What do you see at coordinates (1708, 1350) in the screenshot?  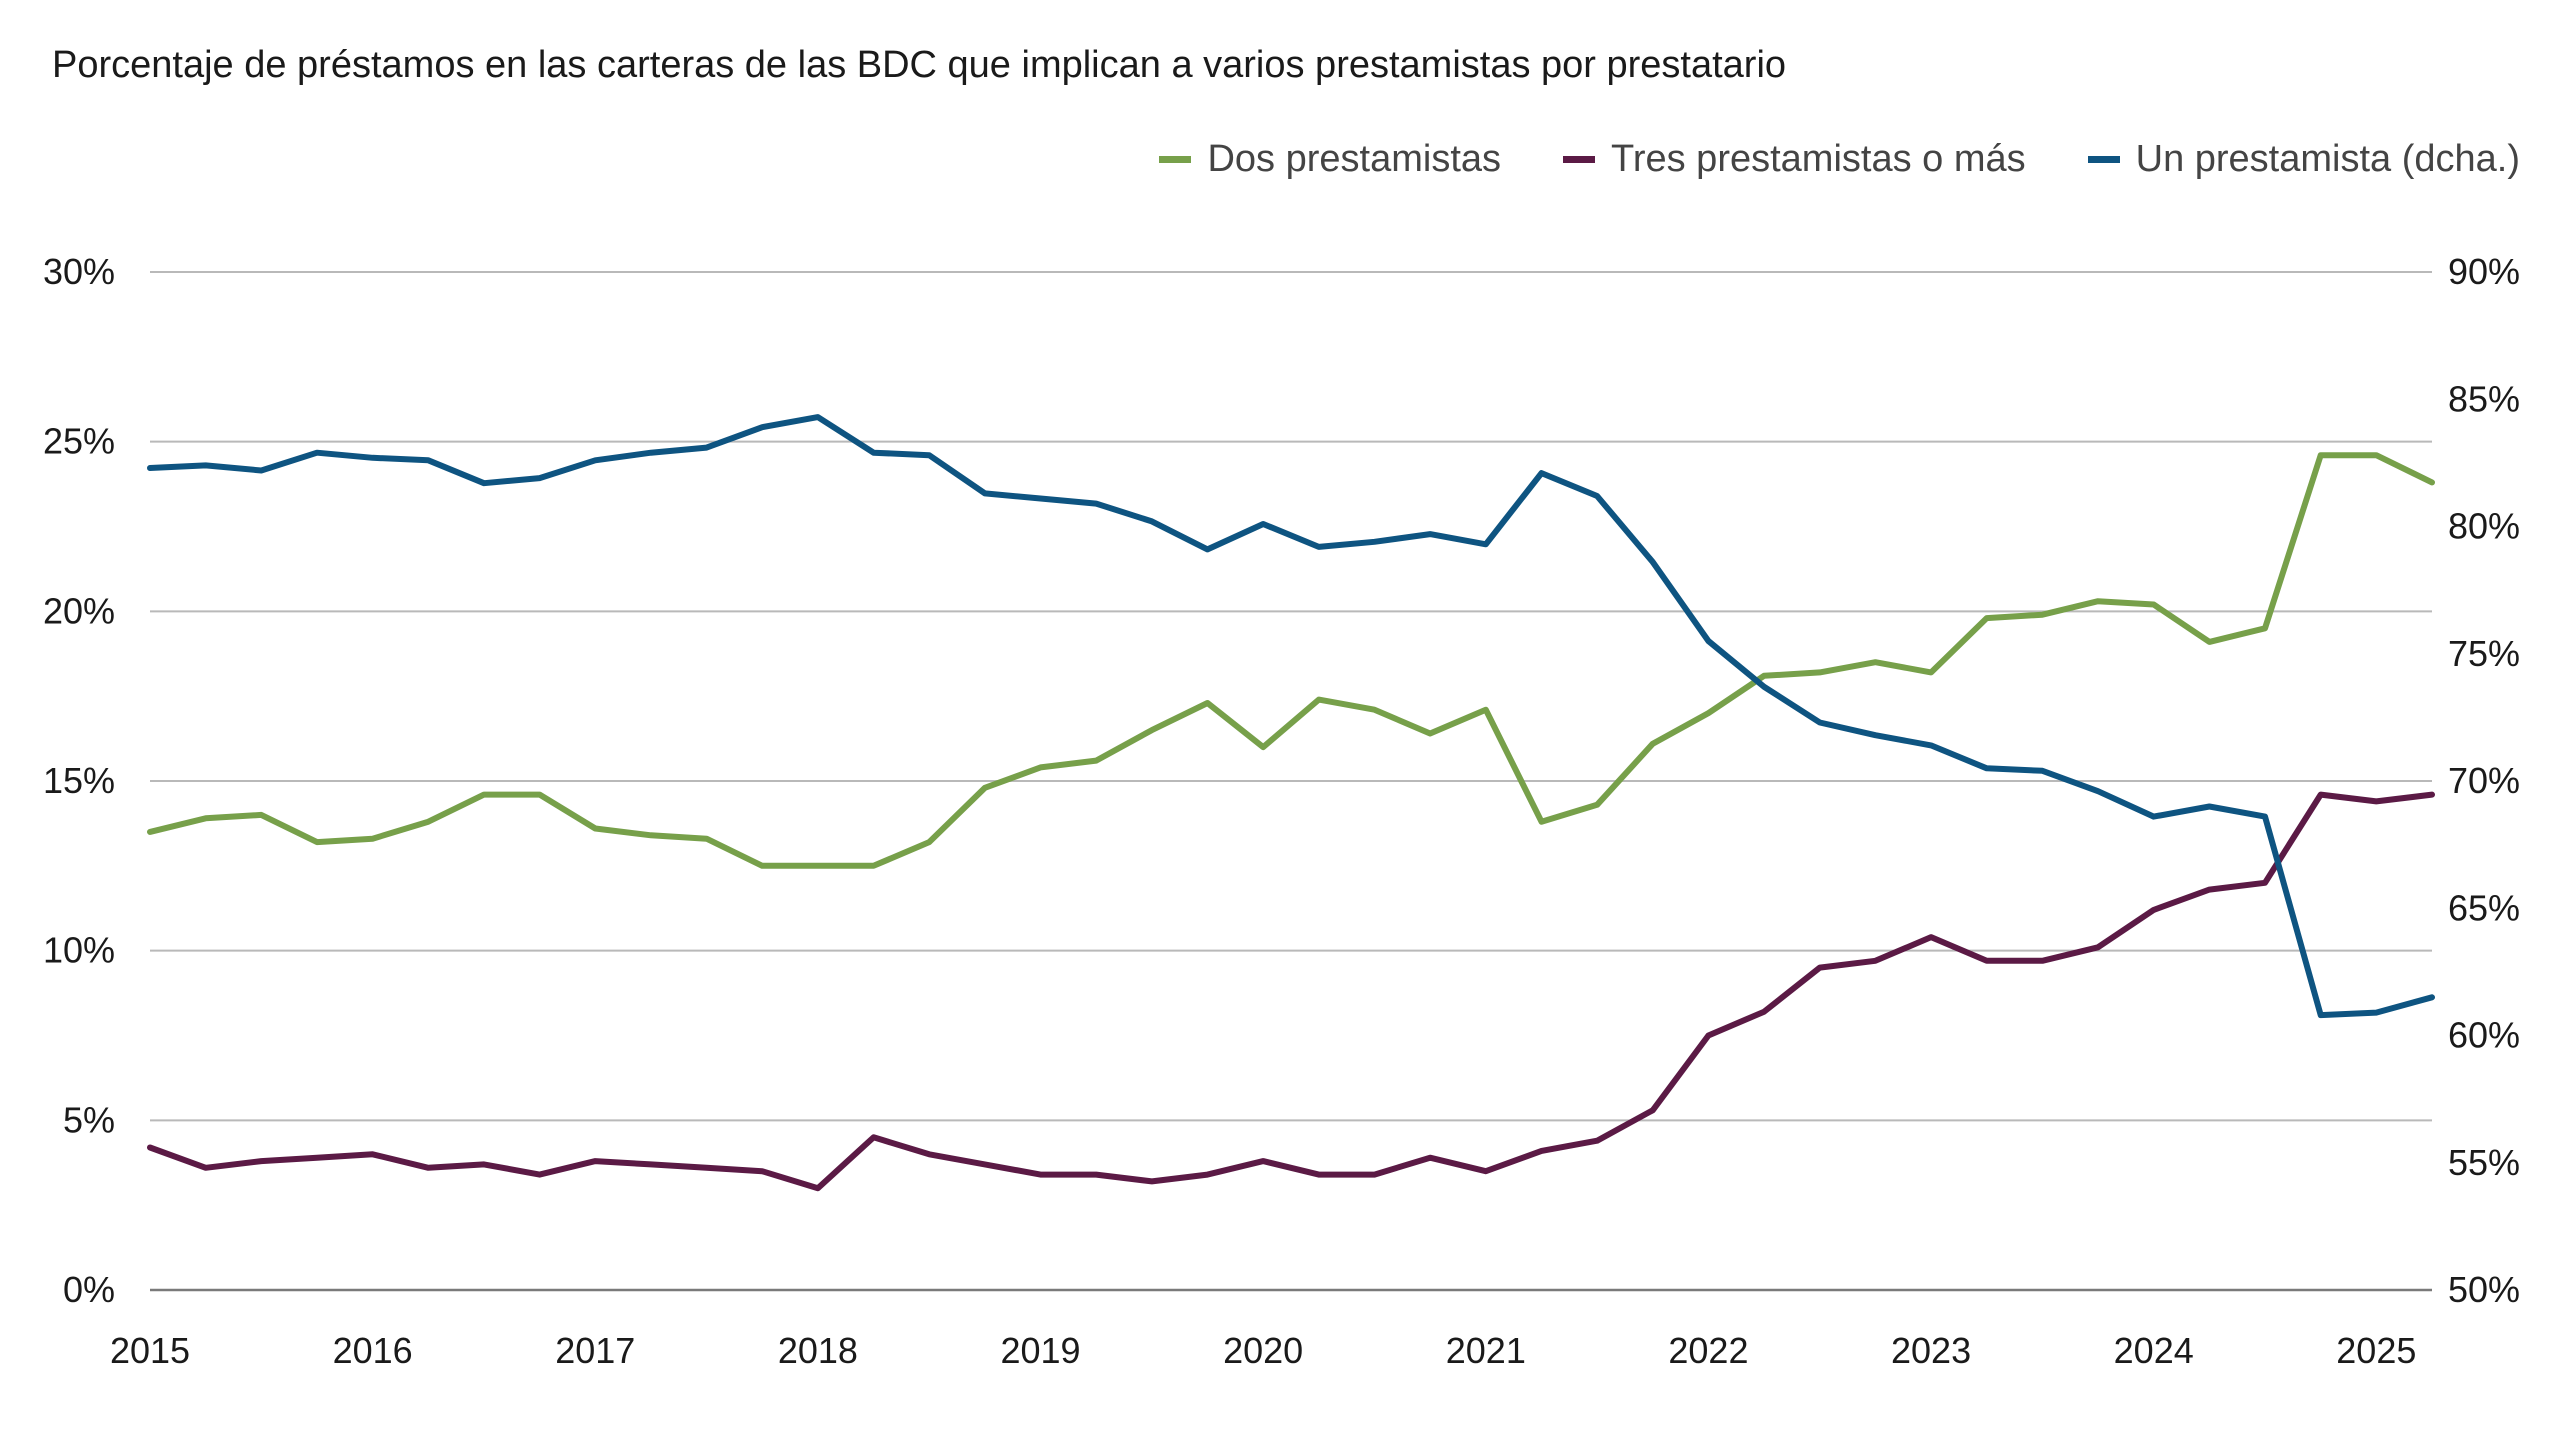 I see `x-tick-label: 2022` at bounding box center [1708, 1350].